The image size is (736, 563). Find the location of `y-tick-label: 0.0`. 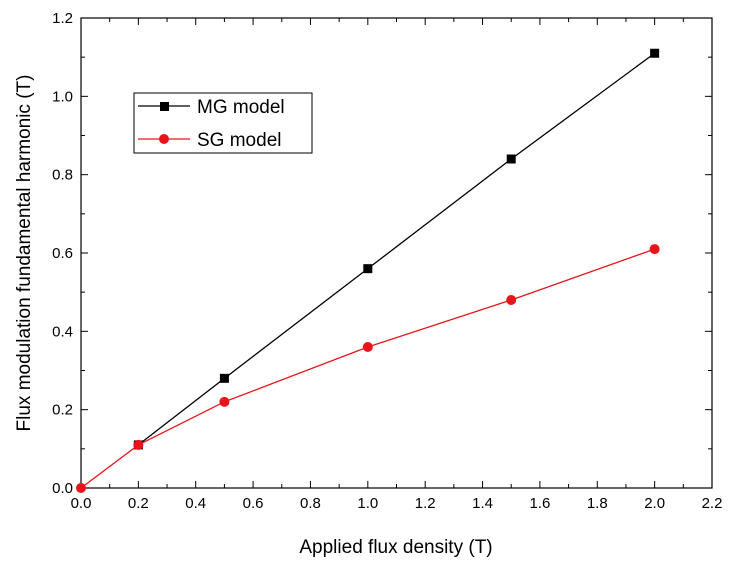

y-tick-label: 0.0 is located at coordinates (62, 488).